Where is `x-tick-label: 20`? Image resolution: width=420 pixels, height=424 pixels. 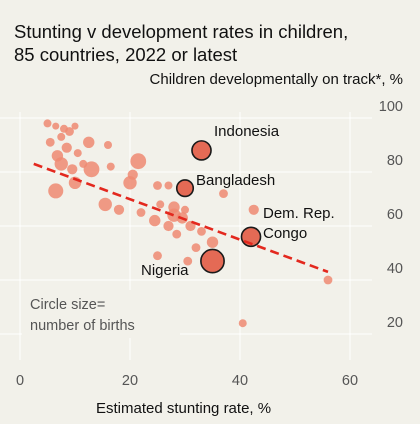
x-tick-label: 20 is located at coordinates (130, 381).